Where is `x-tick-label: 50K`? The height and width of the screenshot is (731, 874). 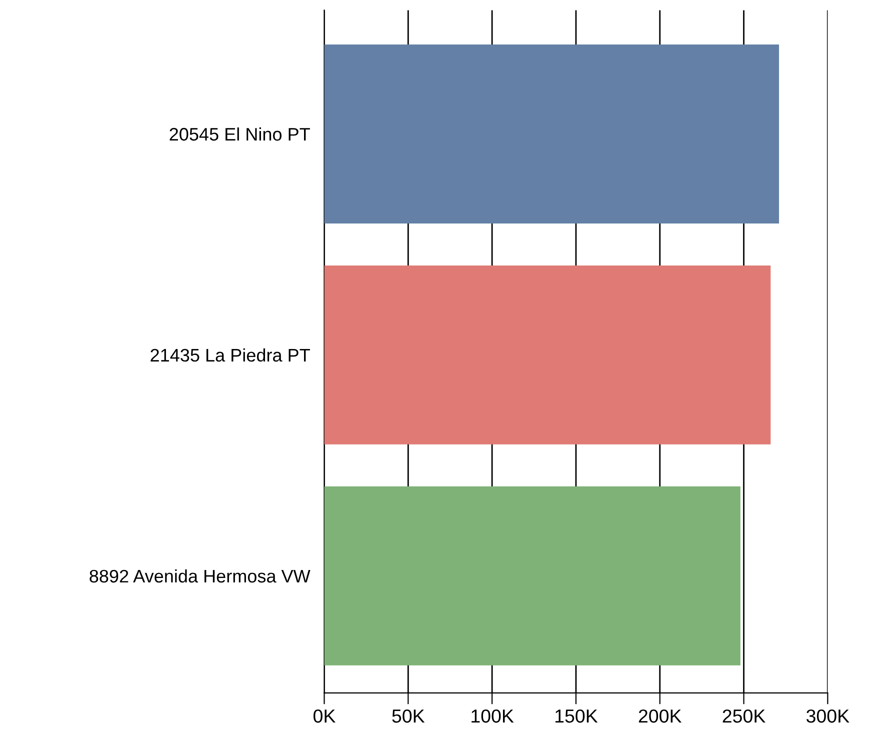 x-tick-label: 50K is located at coordinates (408, 716).